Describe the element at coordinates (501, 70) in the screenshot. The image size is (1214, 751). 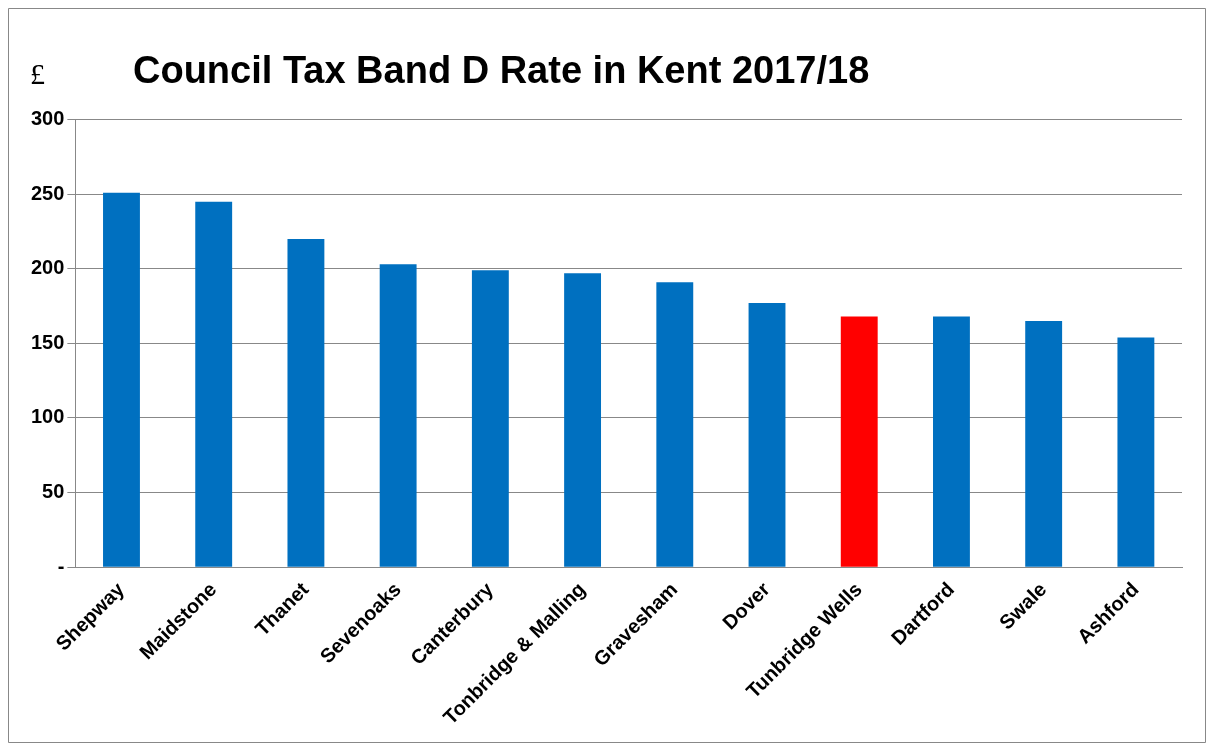
I see `chart-title: Council Tax Band D Rate in Kent 2017/18` at that location.